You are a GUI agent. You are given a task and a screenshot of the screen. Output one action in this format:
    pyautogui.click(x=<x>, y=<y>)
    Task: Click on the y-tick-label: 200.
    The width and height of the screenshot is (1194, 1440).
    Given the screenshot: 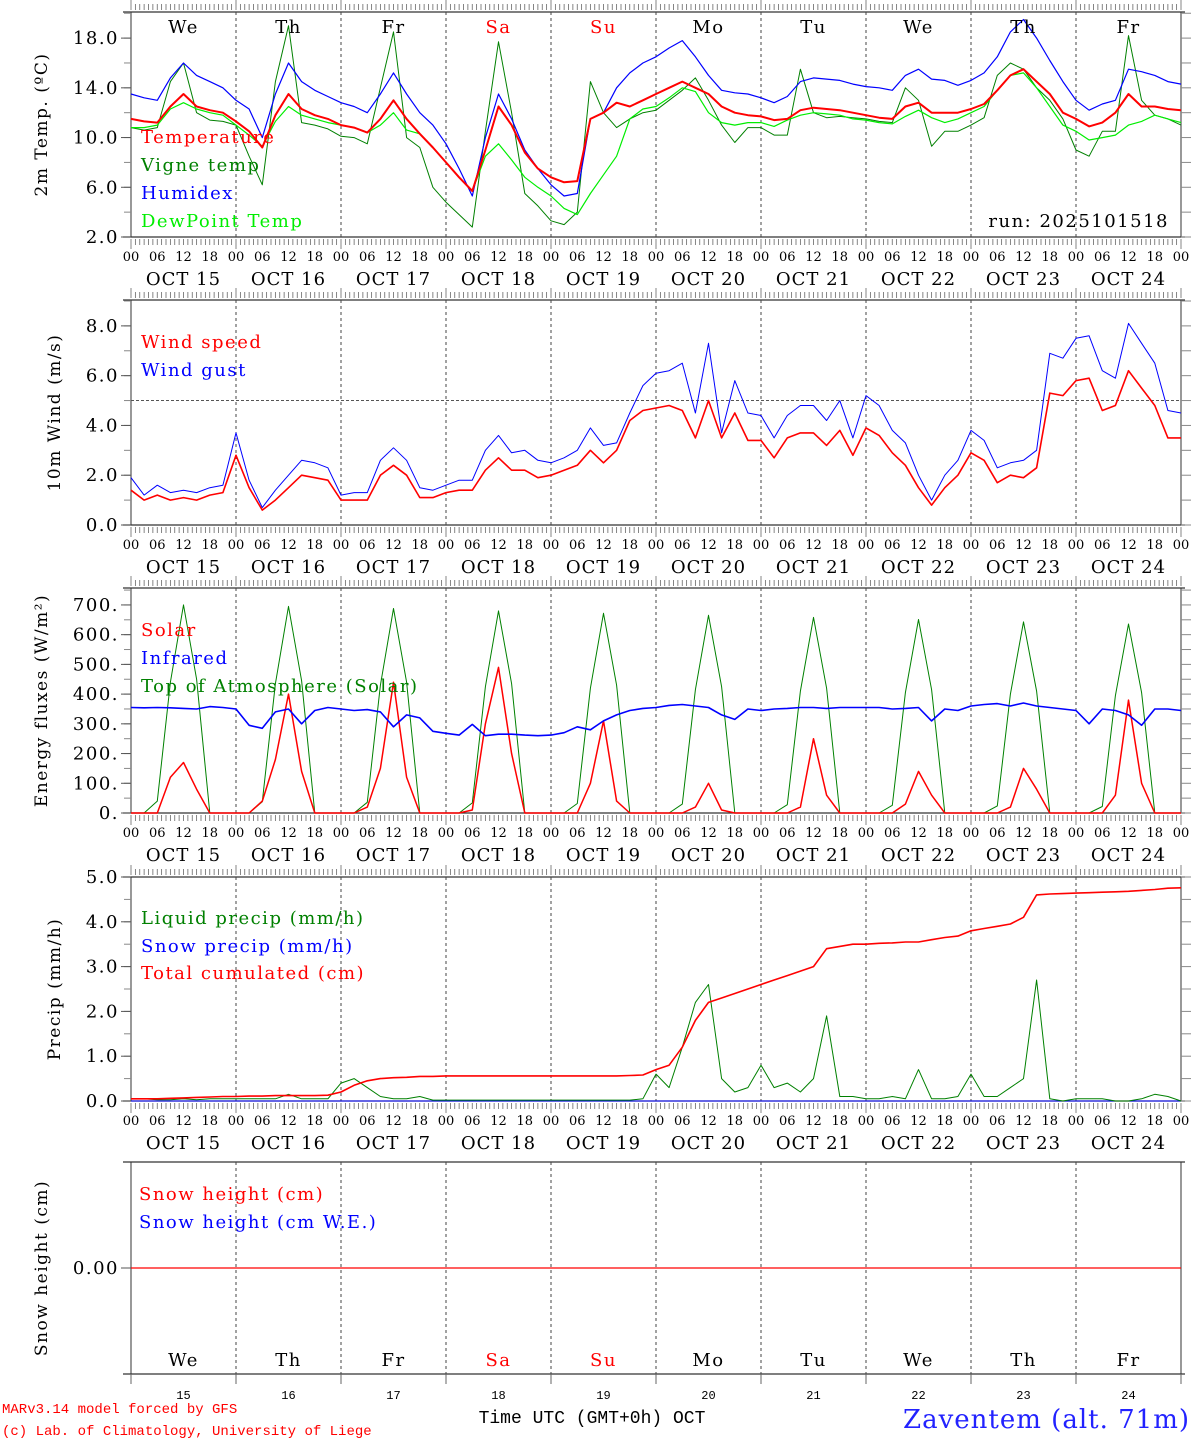 What is the action you would take?
    pyautogui.click(x=96, y=754)
    